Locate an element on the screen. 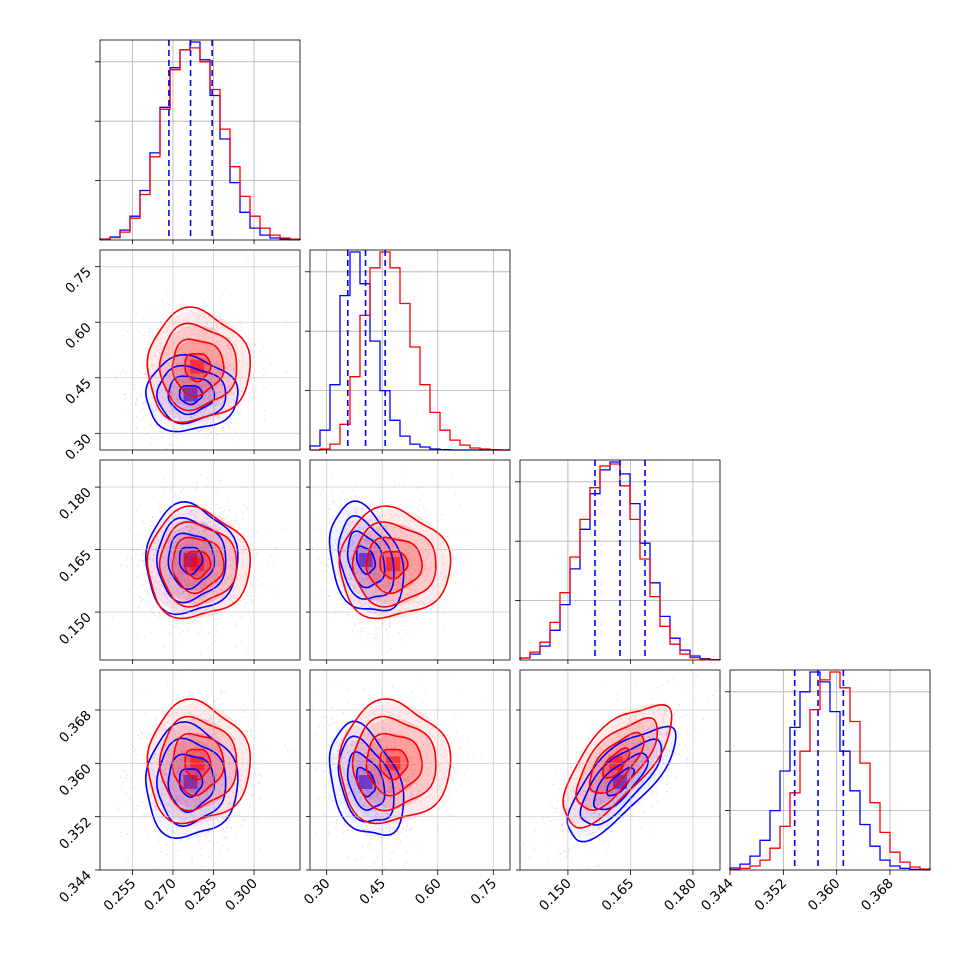 Image resolution: width=970 pixels, height=970 pixels. y-tick-label: 0.150 is located at coordinates (75, 629).